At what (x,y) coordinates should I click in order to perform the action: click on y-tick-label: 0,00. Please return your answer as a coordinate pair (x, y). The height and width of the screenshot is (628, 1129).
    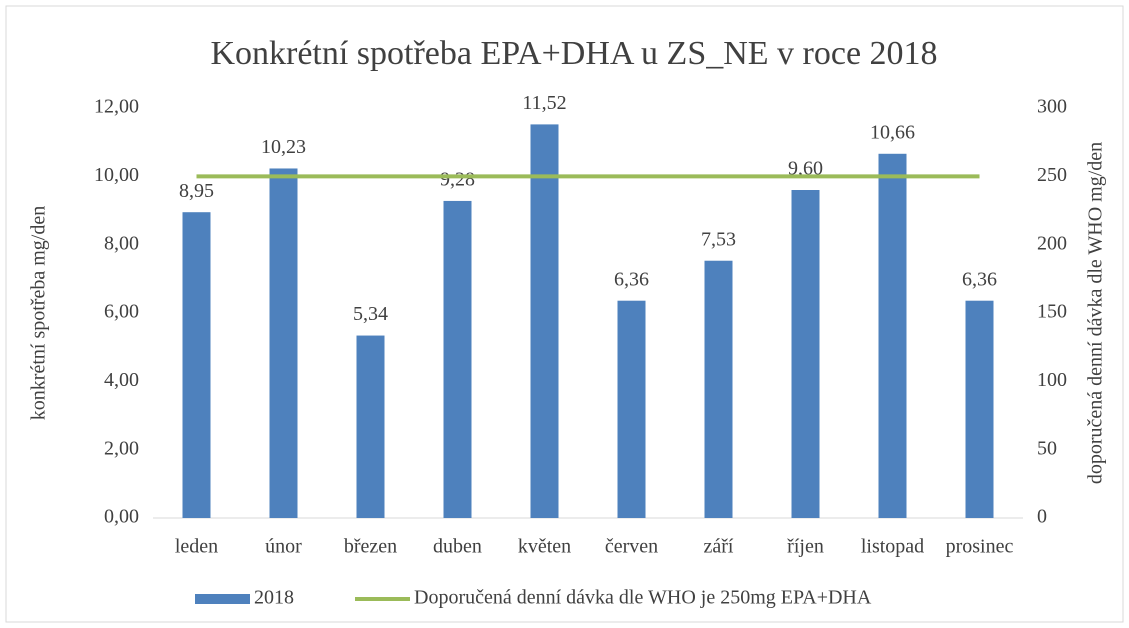
    Looking at the image, I should click on (121, 517).